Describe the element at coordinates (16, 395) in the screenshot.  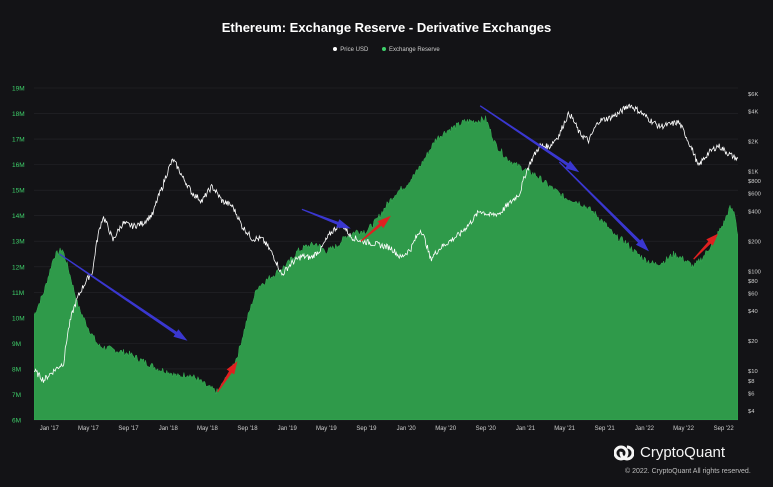
I see `left-tick-label: 7M` at that location.